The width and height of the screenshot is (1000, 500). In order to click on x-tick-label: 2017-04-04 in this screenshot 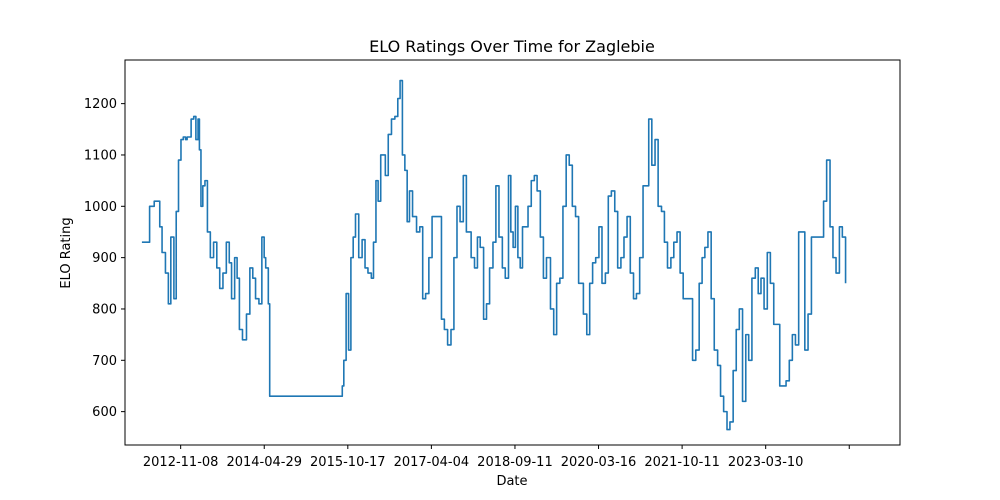, I will do `click(432, 462)`.